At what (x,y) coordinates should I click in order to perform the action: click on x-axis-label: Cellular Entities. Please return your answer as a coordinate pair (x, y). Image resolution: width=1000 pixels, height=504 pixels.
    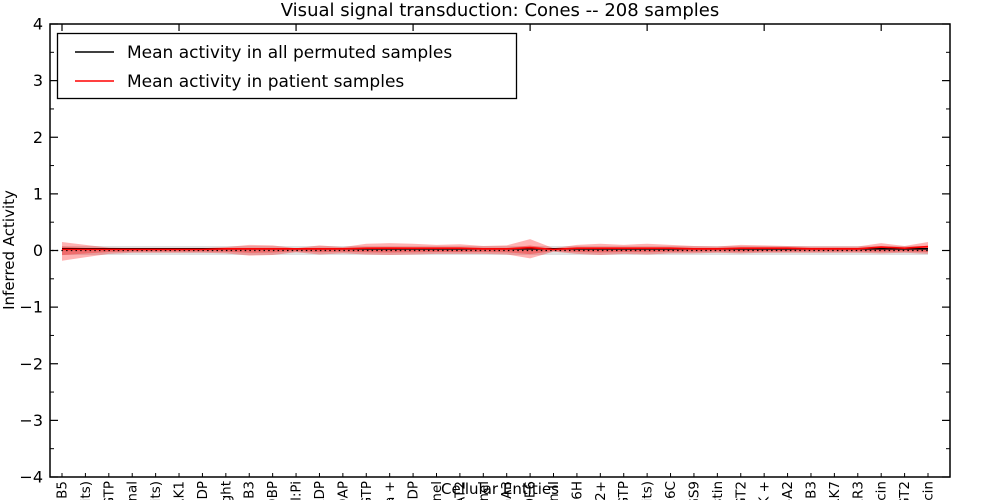
    Looking at the image, I should click on (500, 489).